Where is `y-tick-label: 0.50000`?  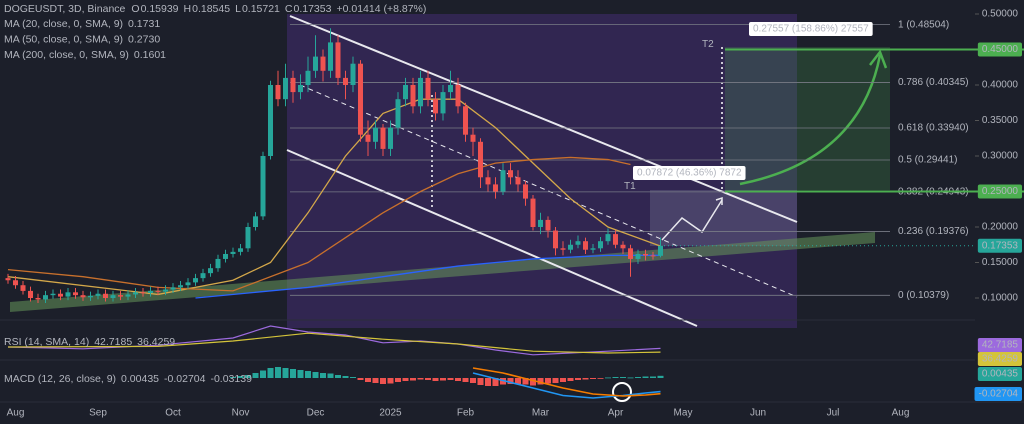
y-tick-label: 0.50000 is located at coordinates (1000, 14).